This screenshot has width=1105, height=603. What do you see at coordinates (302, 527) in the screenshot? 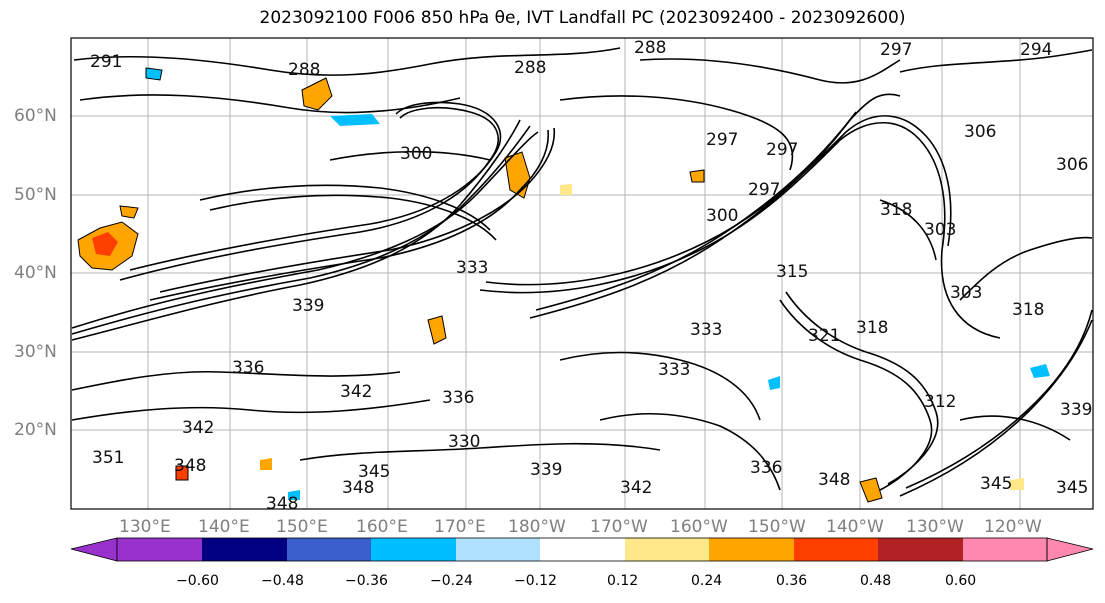
I see `lon-label: 150°E` at bounding box center [302, 527].